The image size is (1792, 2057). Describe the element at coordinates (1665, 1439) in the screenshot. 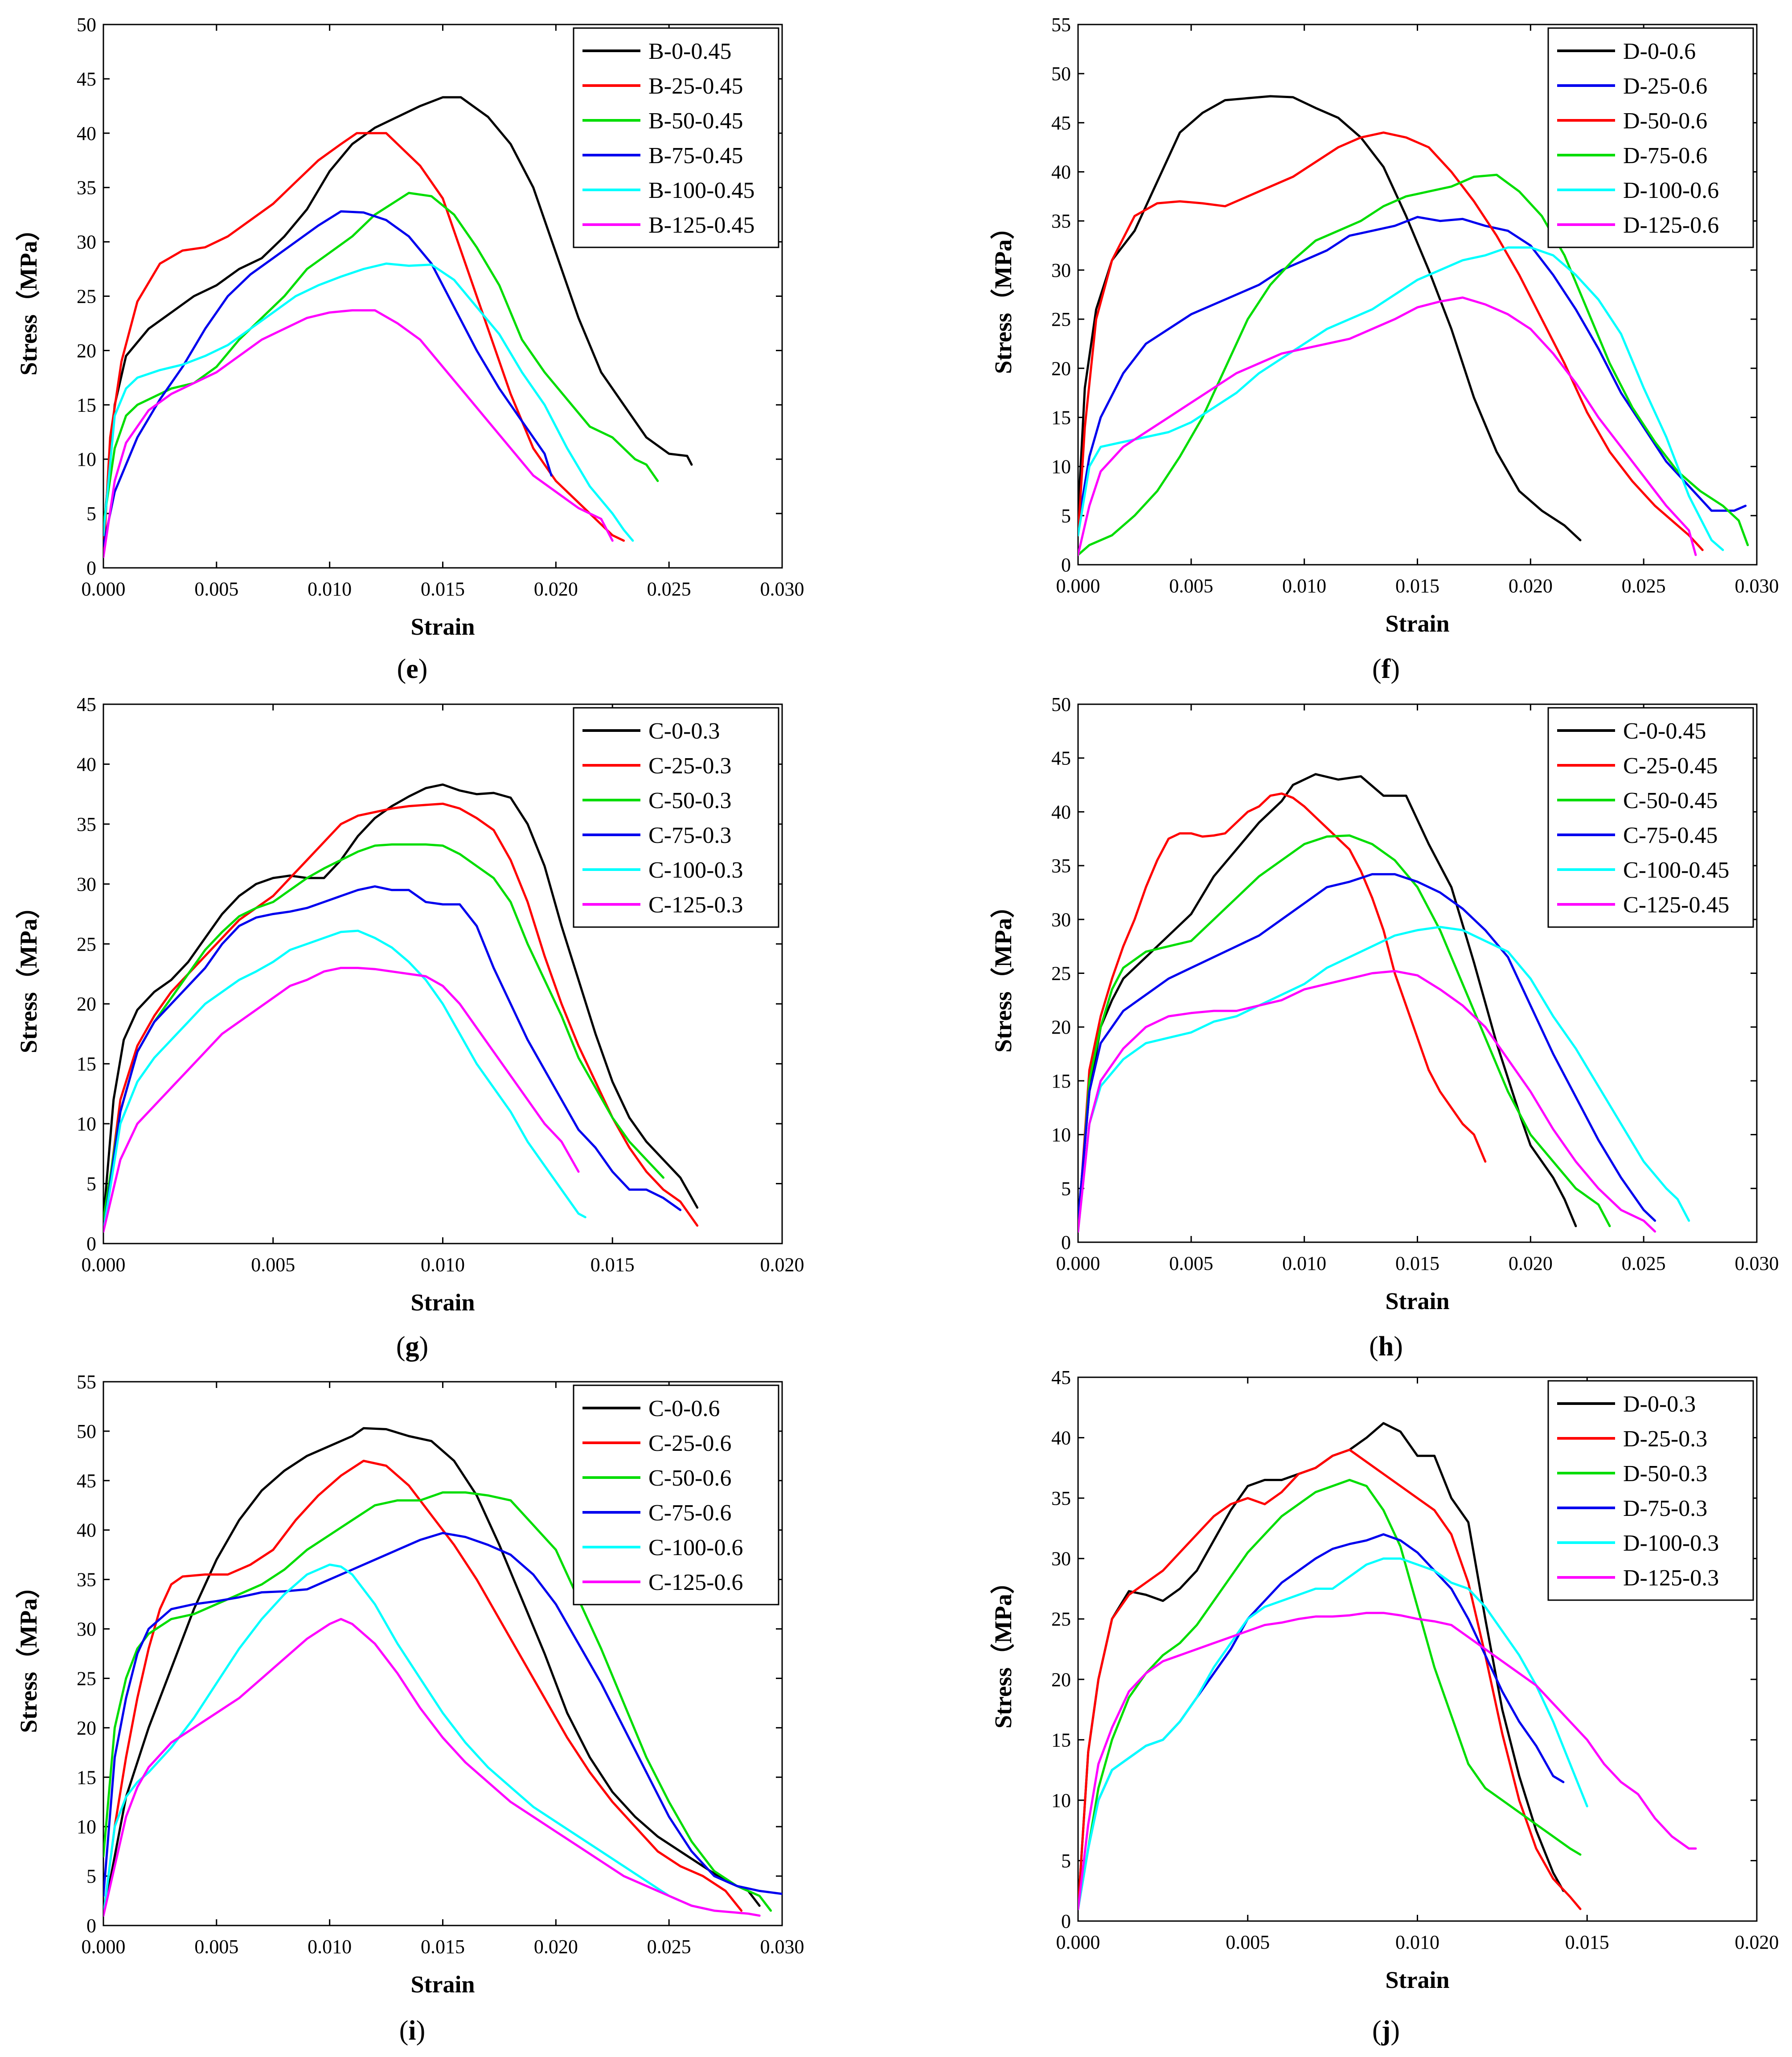

I see `legend-label: D-25-0.3` at that location.